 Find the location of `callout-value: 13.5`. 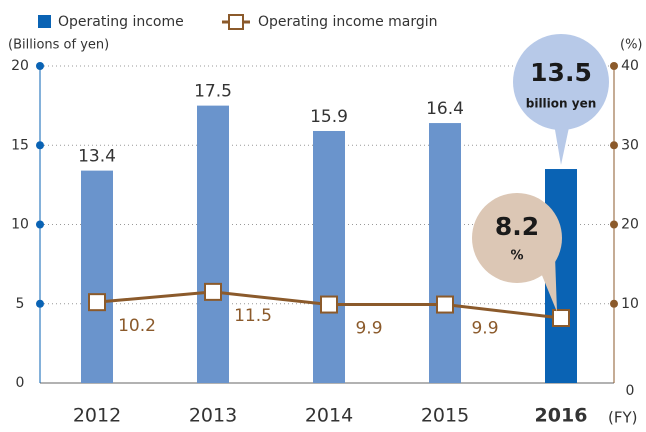

callout-value: 13.5 is located at coordinates (561, 72).